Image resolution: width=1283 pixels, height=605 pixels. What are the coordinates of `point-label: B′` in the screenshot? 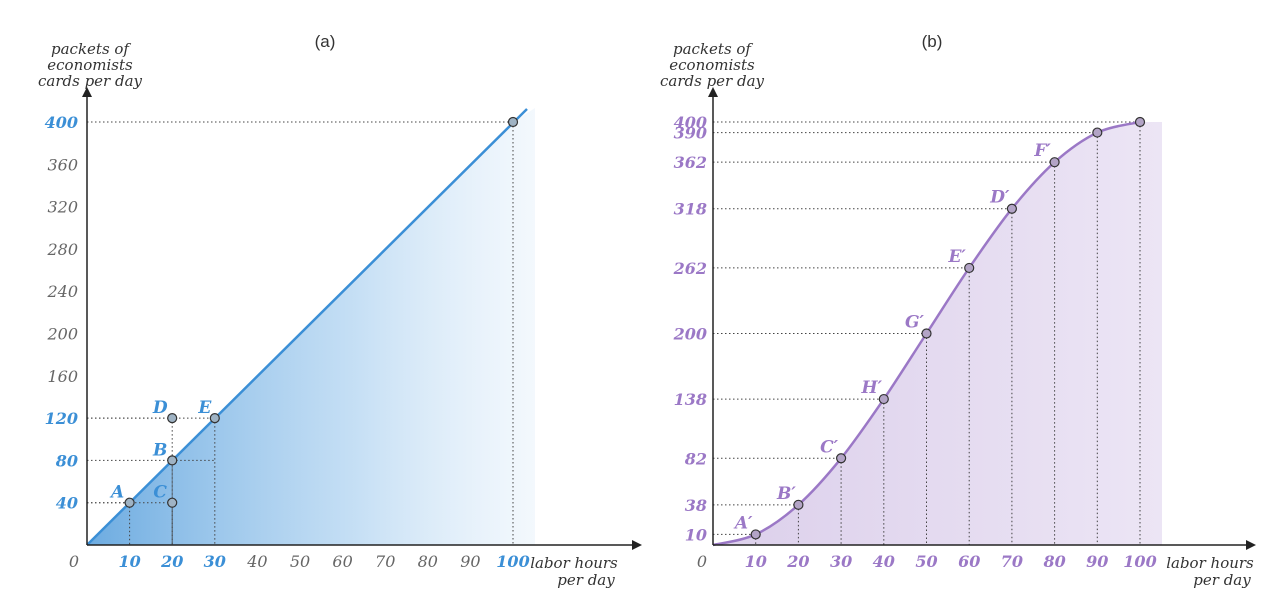 It's located at (786, 494).